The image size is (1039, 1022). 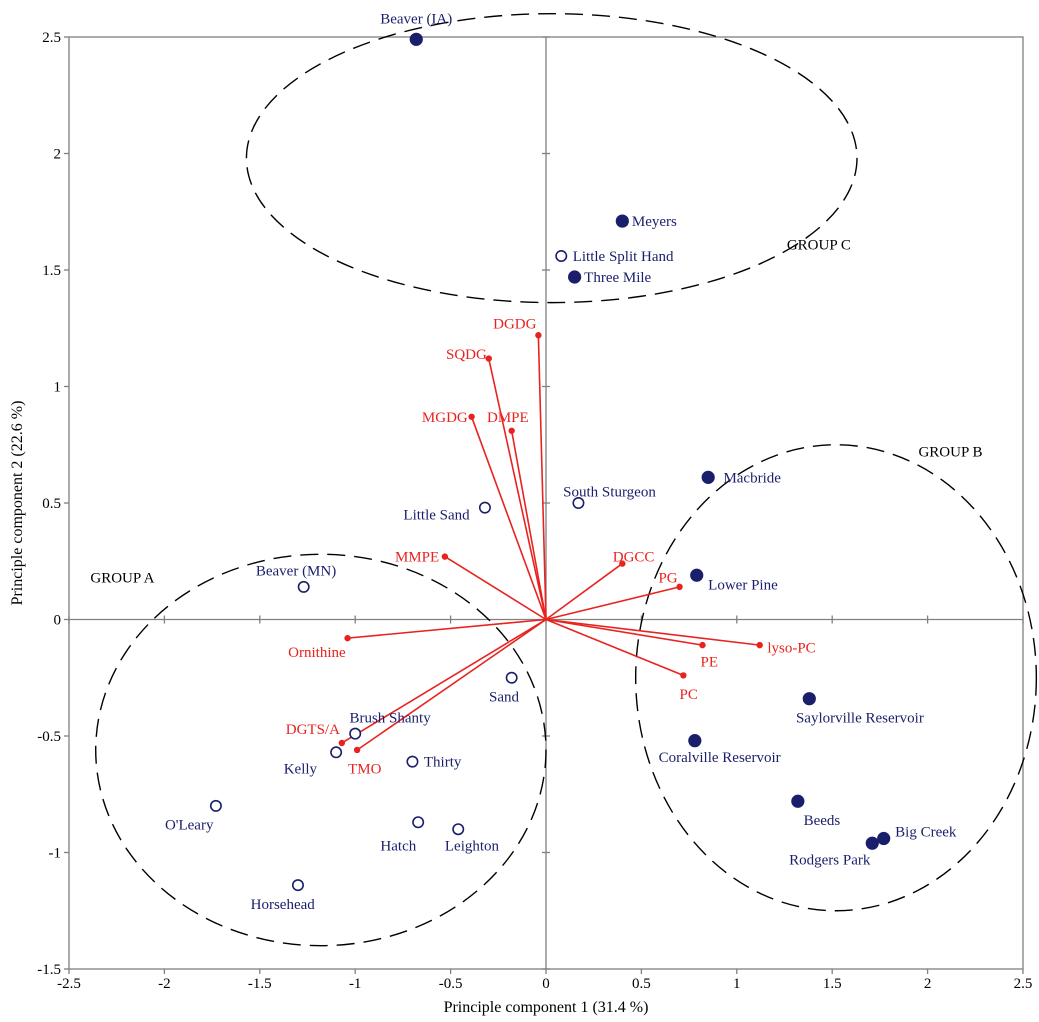 I want to click on vector-pc, so click(x=614, y=647).